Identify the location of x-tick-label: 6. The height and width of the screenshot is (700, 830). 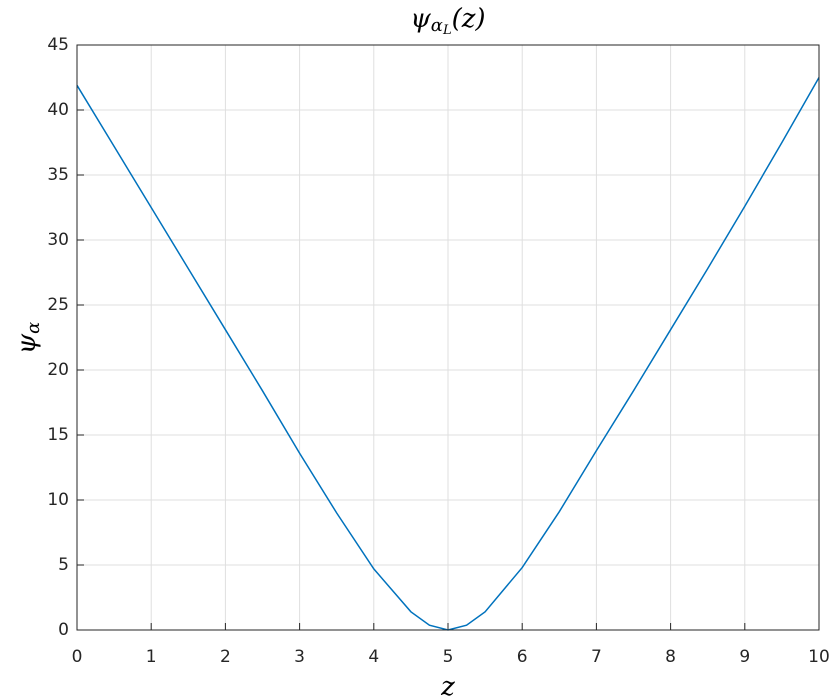
(522, 657).